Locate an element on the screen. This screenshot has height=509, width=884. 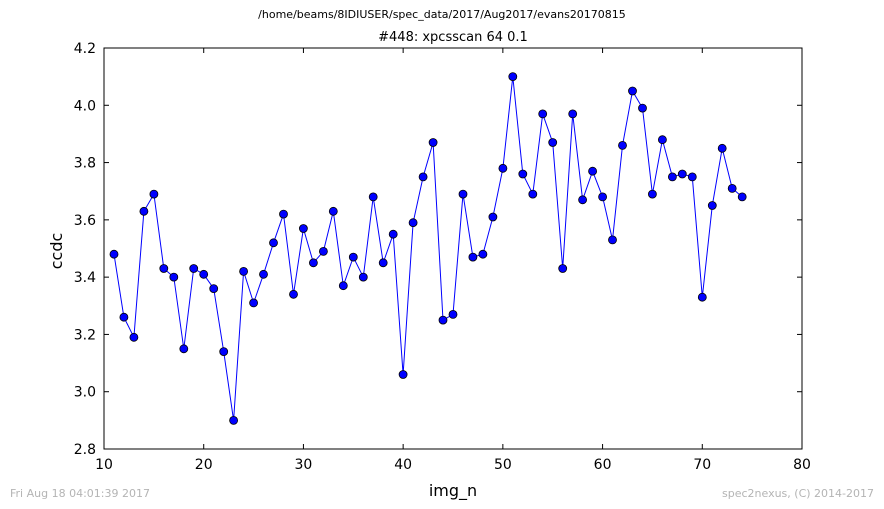
y-tick-label: 3.6 is located at coordinates (85, 221).